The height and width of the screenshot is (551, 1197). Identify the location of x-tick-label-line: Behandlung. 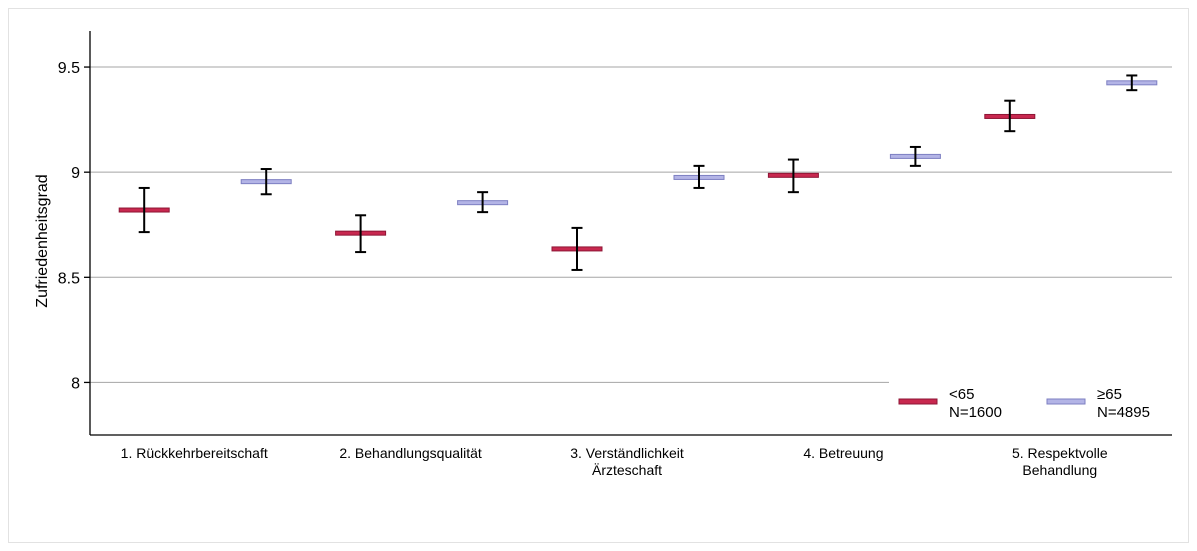
(1059, 470).